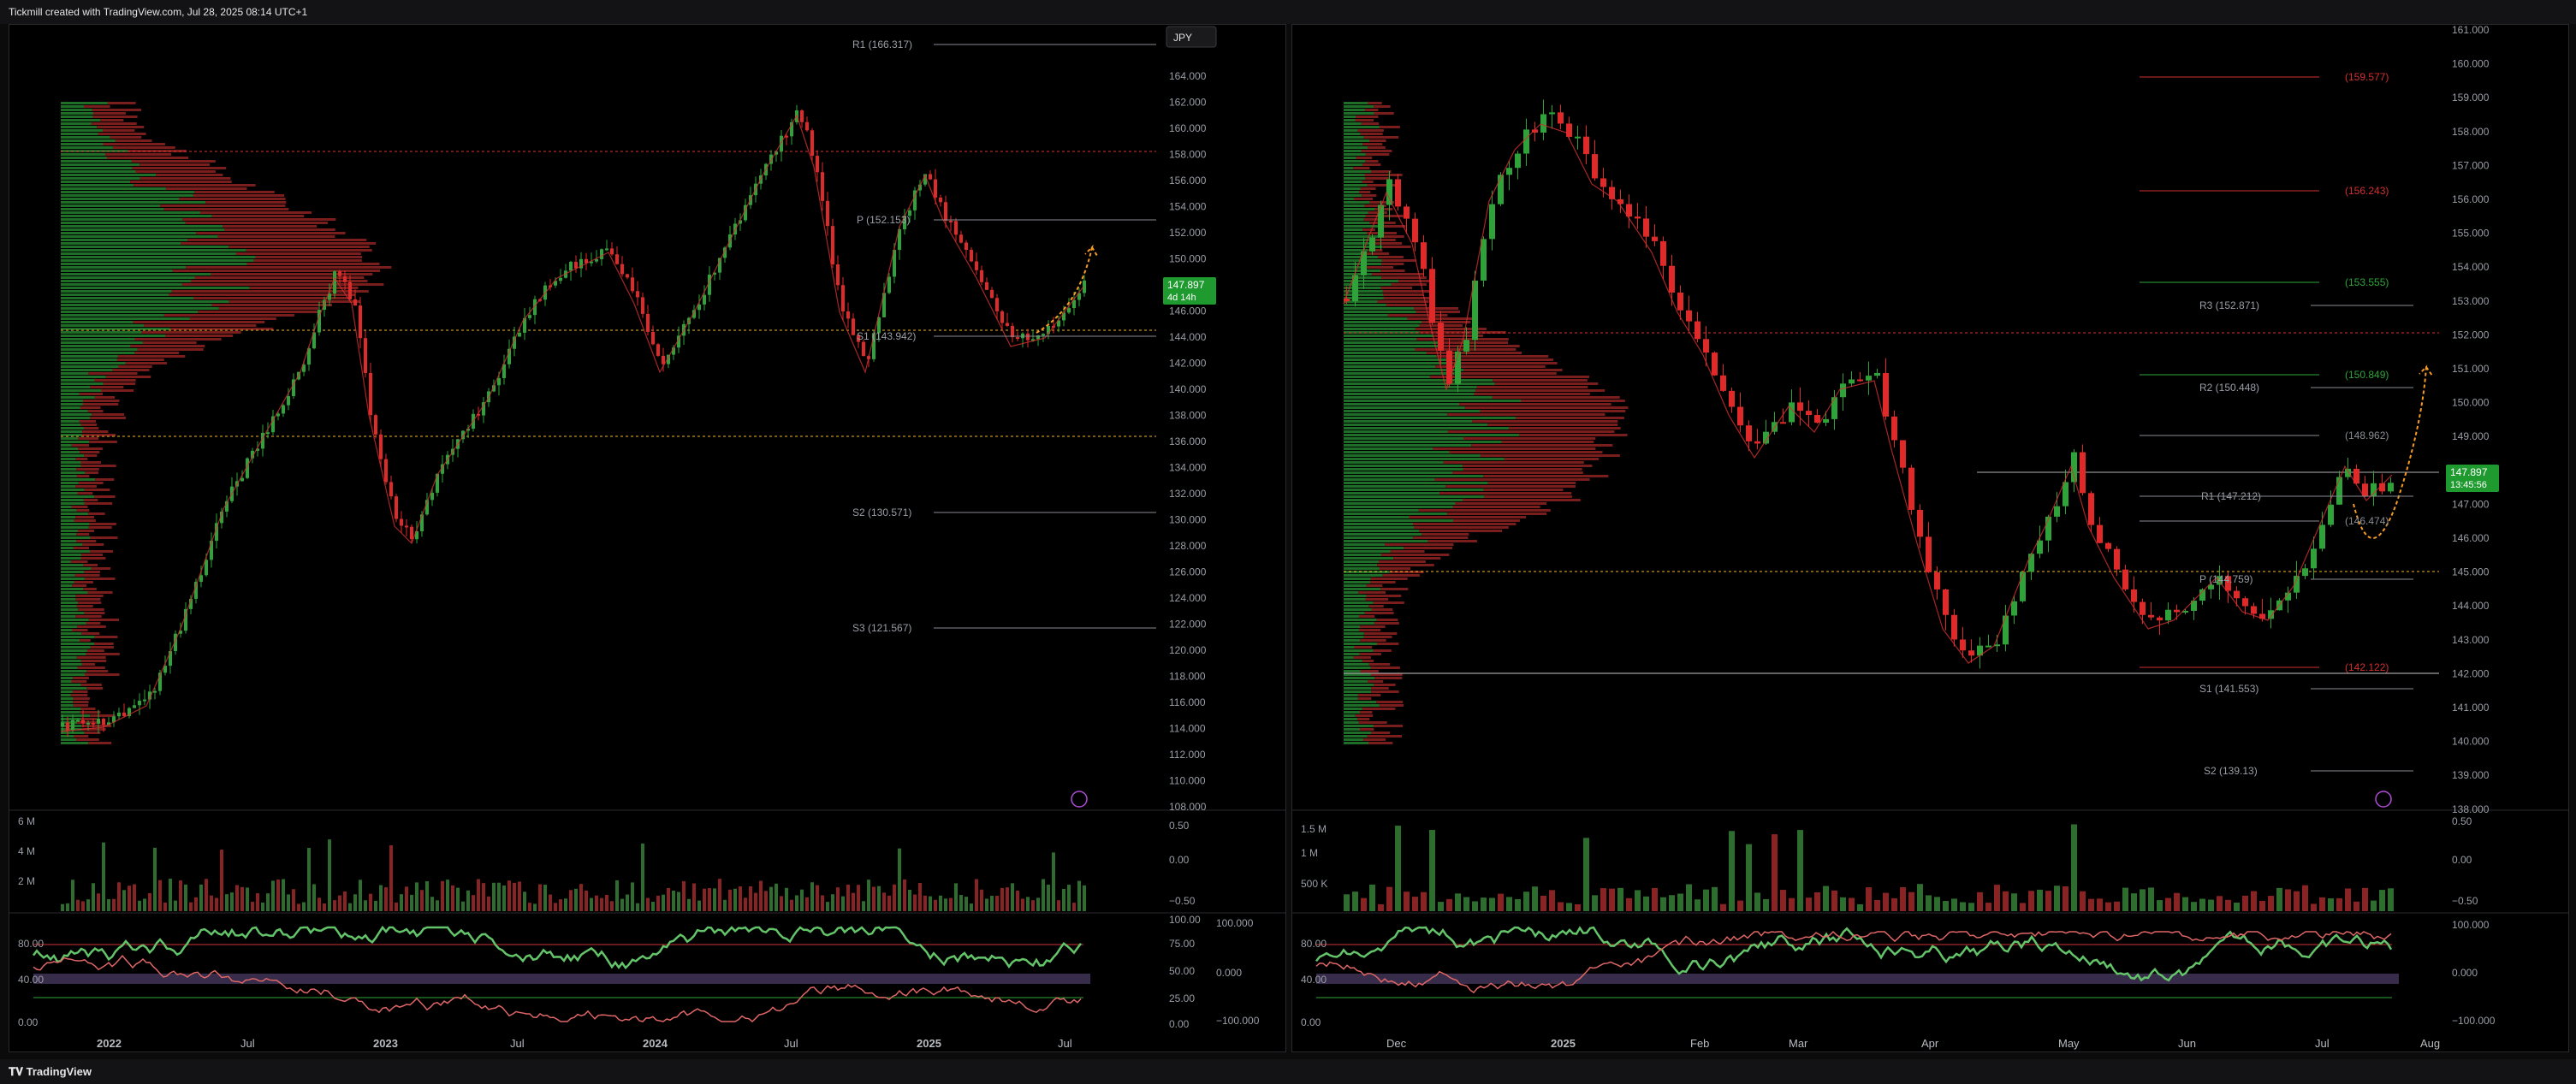 The image size is (2576, 1084). I want to click on osc-left-tick: 0.00, so click(28, 1022).